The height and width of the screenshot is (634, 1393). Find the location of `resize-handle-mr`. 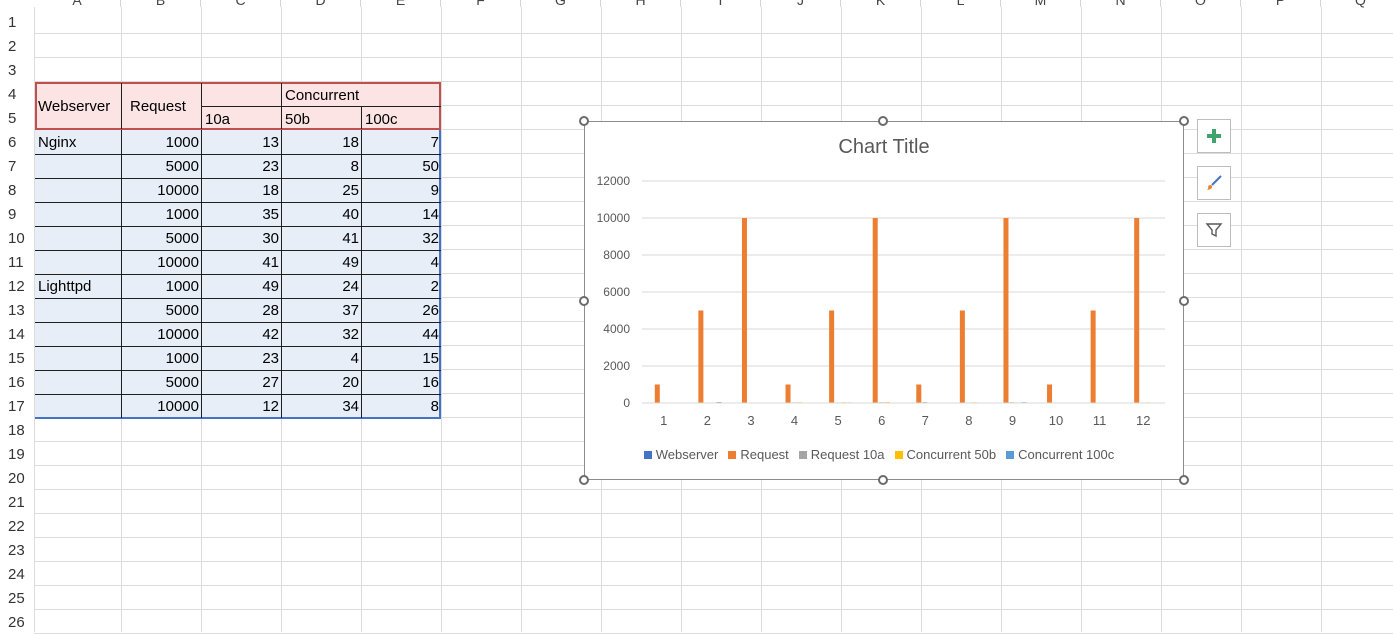

resize-handle-mr is located at coordinates (1184, 301).